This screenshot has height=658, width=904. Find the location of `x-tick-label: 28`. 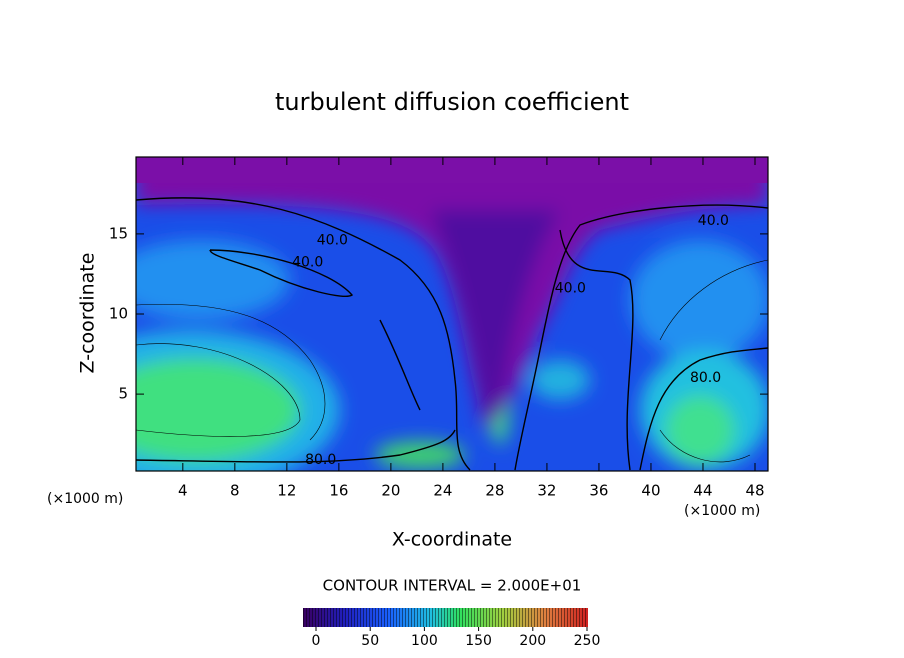

x-tick-label: 28 is located at coordinates (494, 491).